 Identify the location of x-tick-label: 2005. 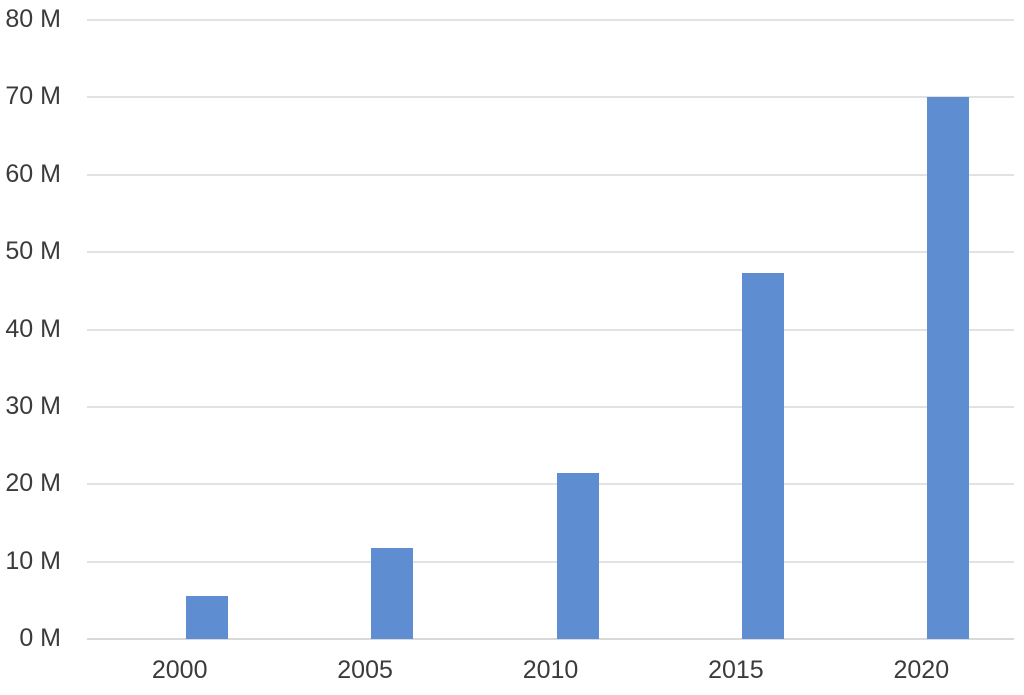
(365, 670).